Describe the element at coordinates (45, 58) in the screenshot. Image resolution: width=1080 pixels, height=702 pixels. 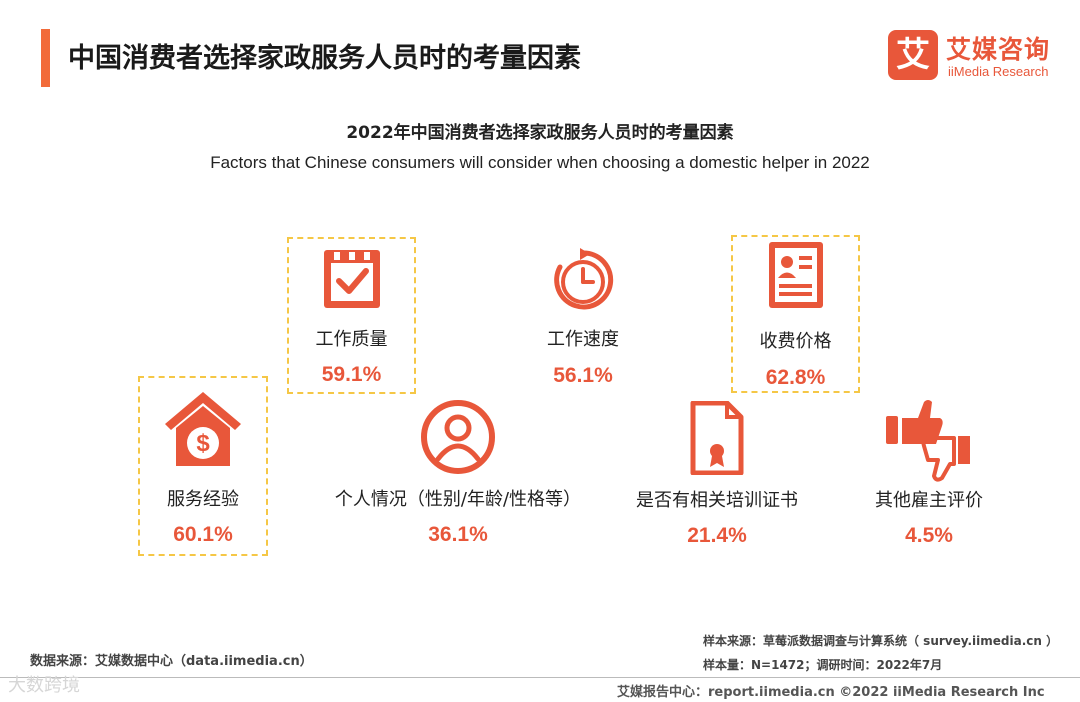
I see `title-accent-bar` at that location.